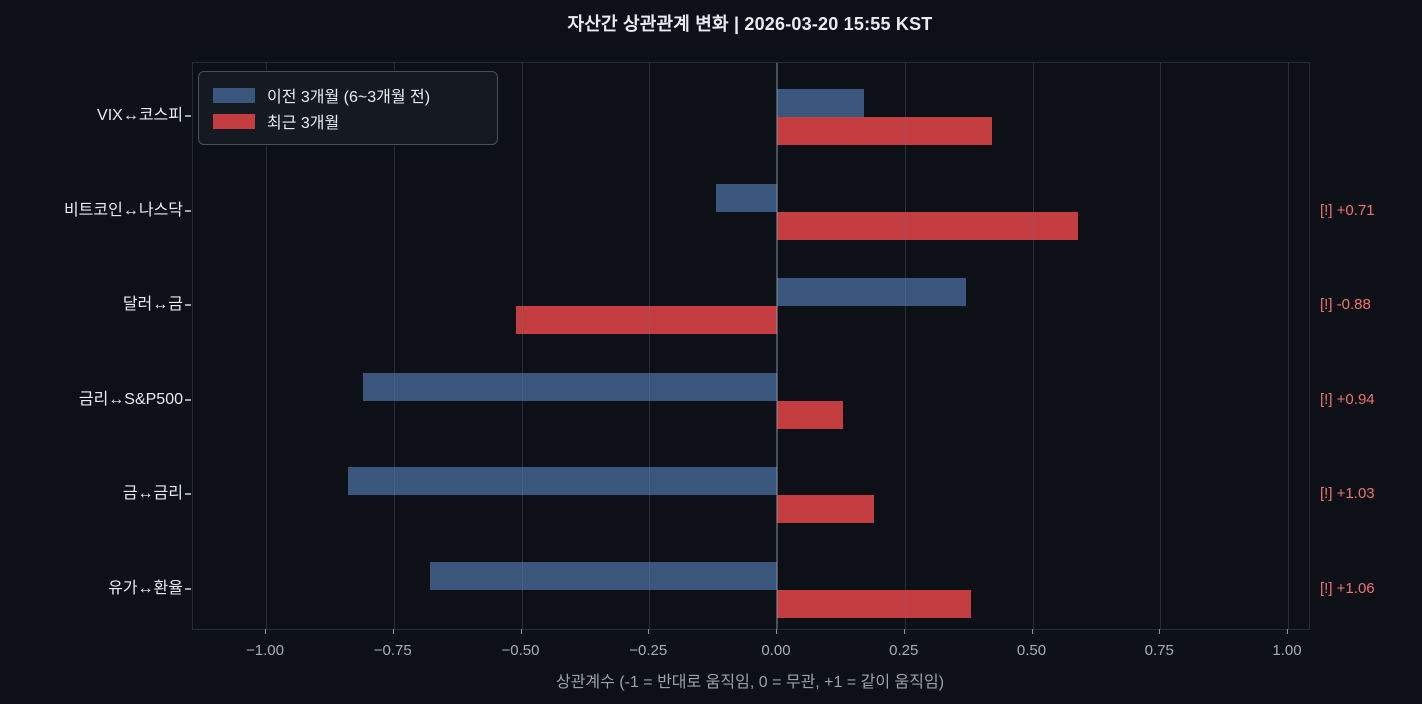 The height and width of the screenshot is (704, 1422). Describe the element at coordinates (349, 97) in the screenshot. I see `legend-label-previous: 이전 3개월 (6~3개월 전)` at that location.